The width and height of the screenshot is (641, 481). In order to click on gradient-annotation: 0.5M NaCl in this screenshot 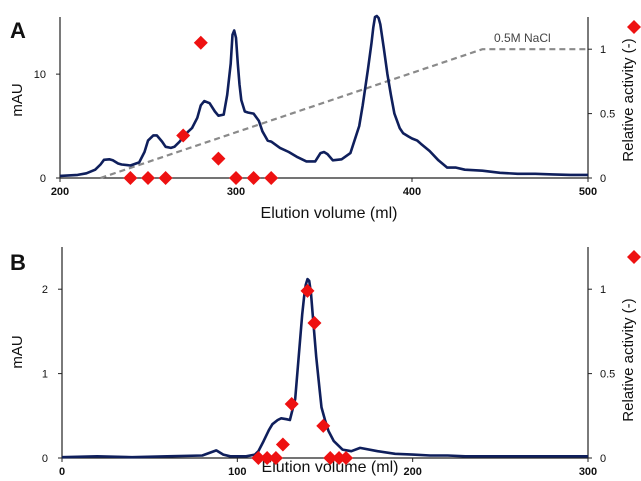, I will do `click(522, 38)`.